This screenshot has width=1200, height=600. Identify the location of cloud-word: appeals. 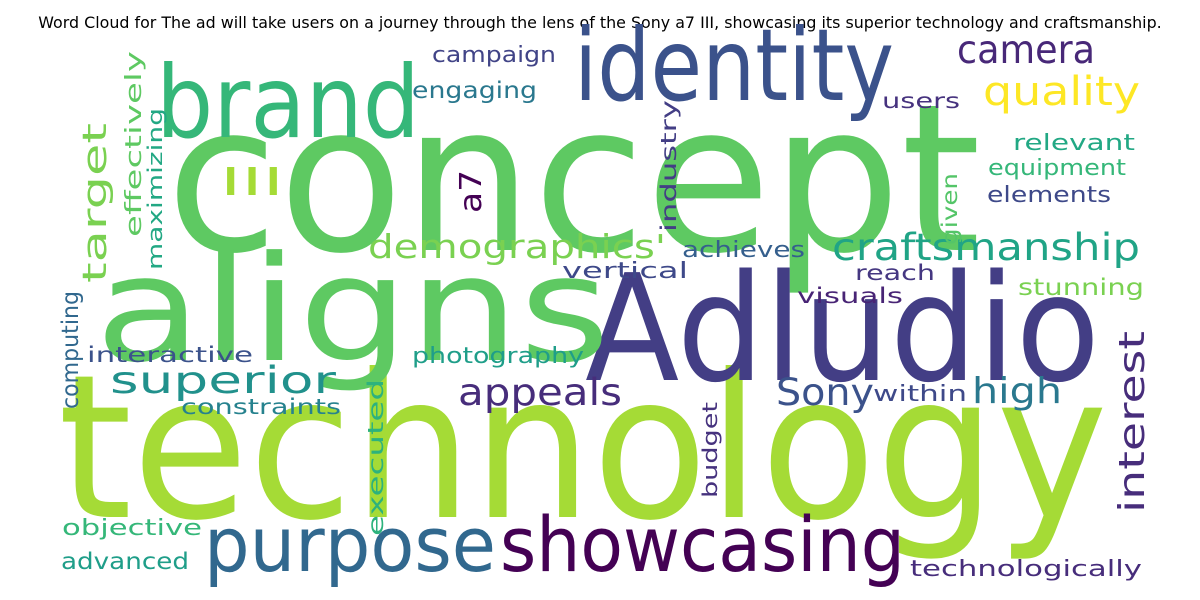
(540, 392).